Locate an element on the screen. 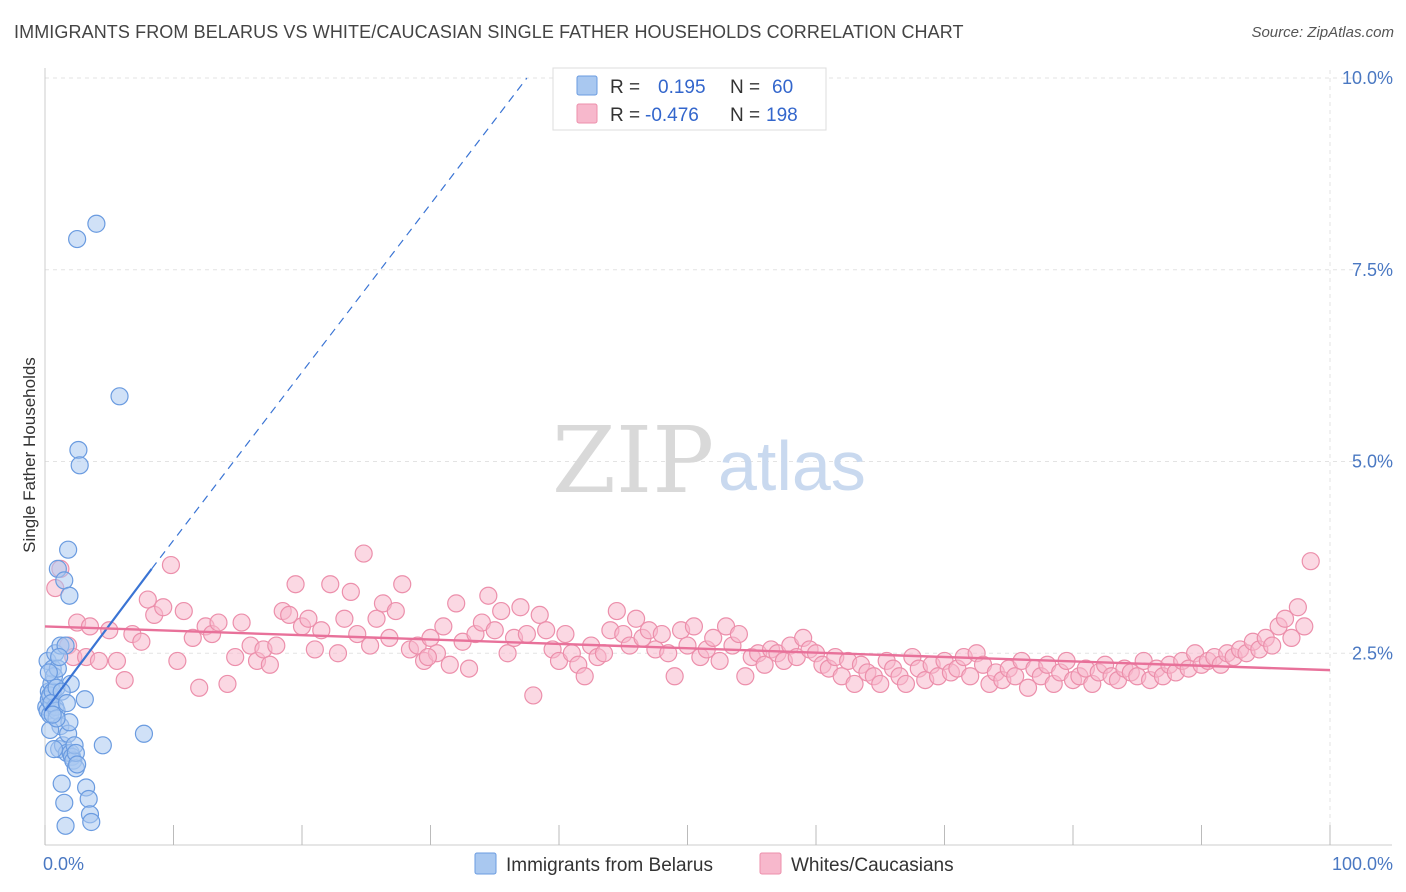  legend-n-value-blue: 60 is located at coordinates (782, 87).